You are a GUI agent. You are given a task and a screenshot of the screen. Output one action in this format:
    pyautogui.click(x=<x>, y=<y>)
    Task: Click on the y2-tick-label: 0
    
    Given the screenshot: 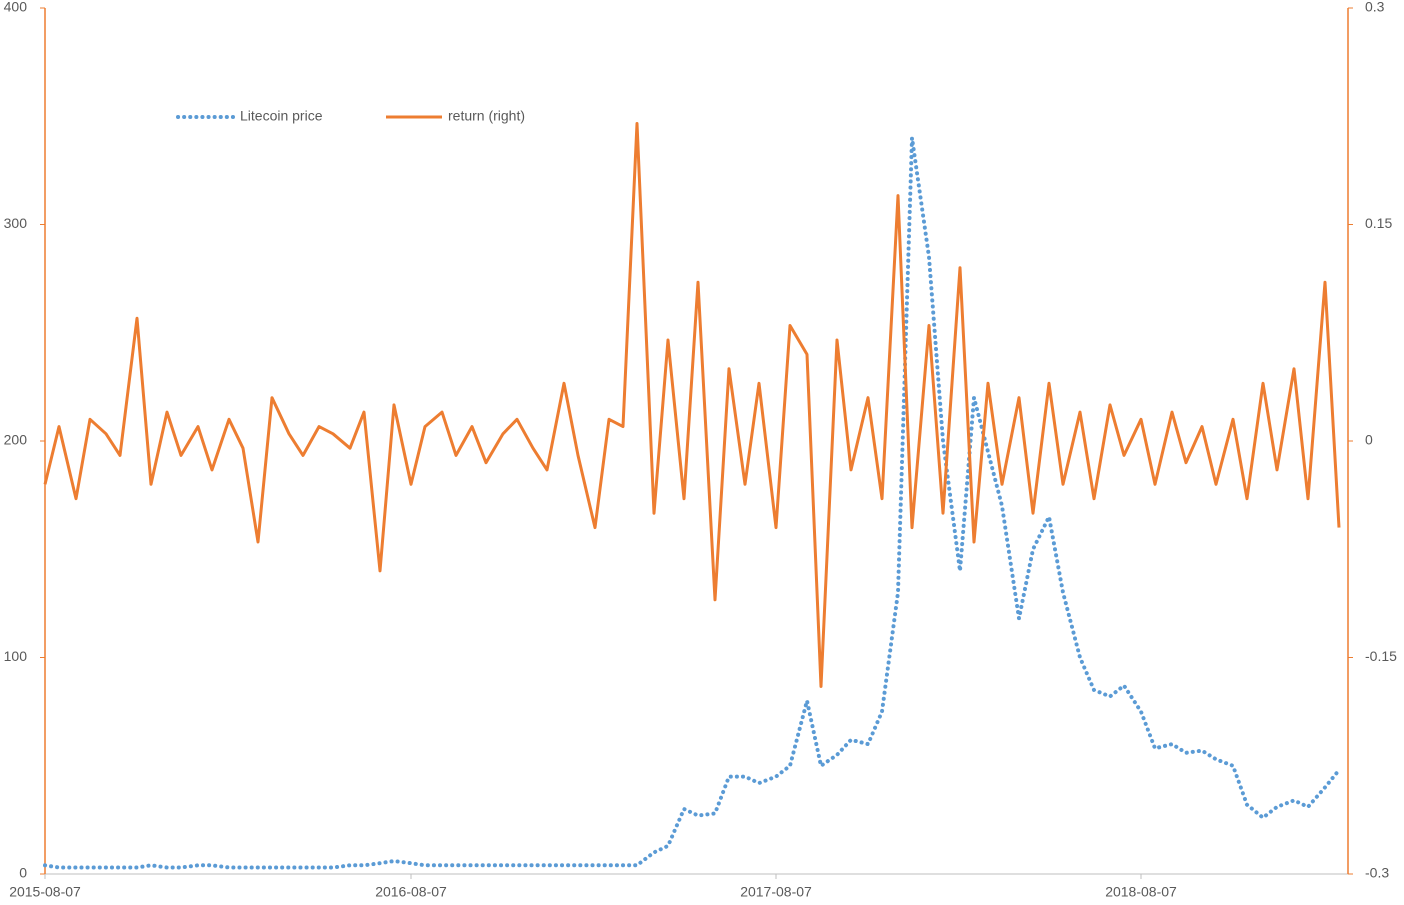 What is the action you would take?
    pyautogui.click(x=1369, y=440)
    